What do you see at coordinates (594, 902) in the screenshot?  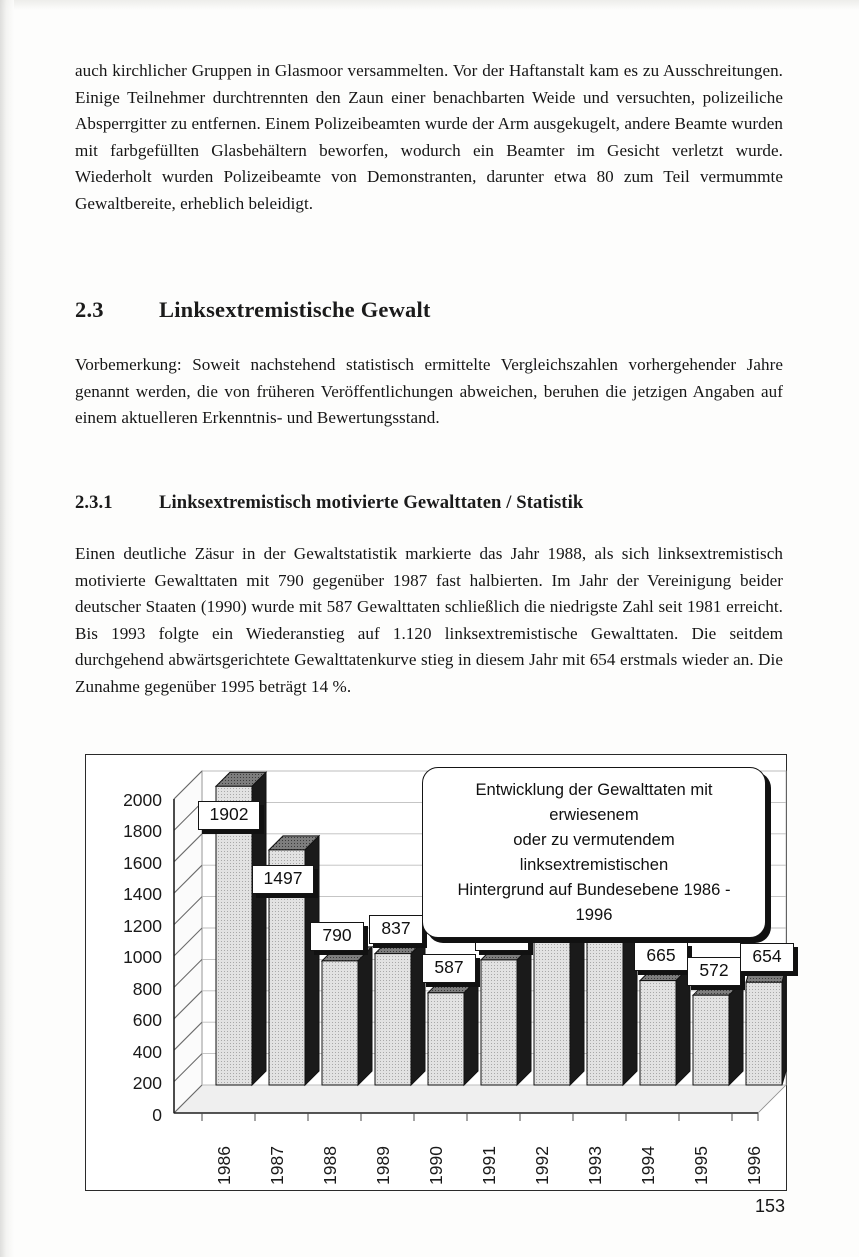 I see `chart-title-line-3: Hintergrund auf Bundesebene 1986 - 1996` at bounding box center [594, 902].